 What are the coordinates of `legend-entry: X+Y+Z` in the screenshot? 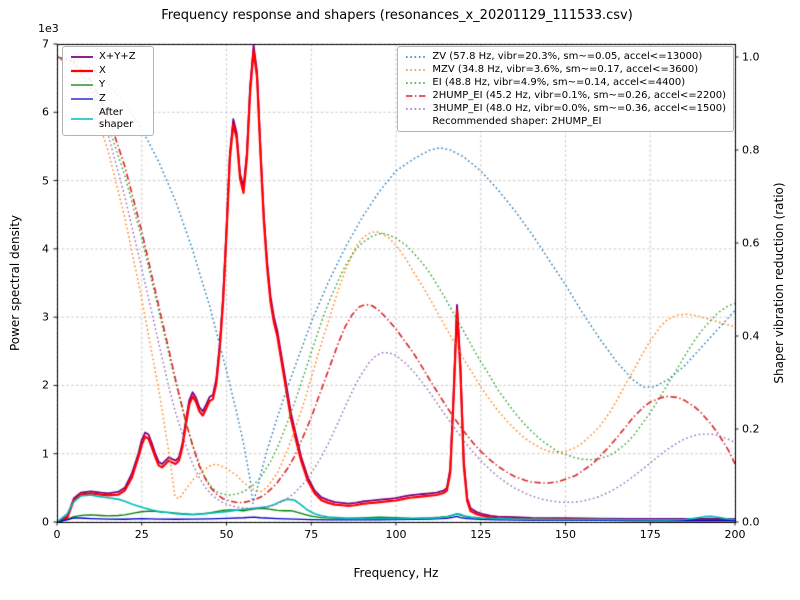 It's located at (108, 57).